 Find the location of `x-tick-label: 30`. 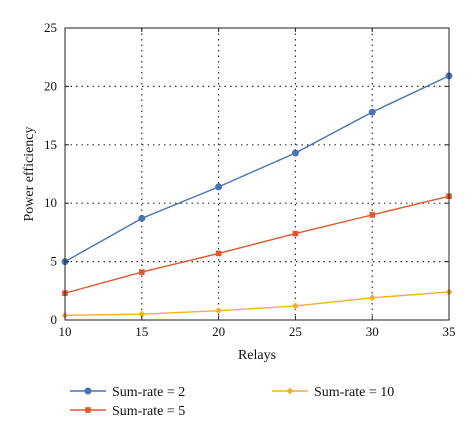

x-tick-label: 30 is located at coordinates (372, 331).